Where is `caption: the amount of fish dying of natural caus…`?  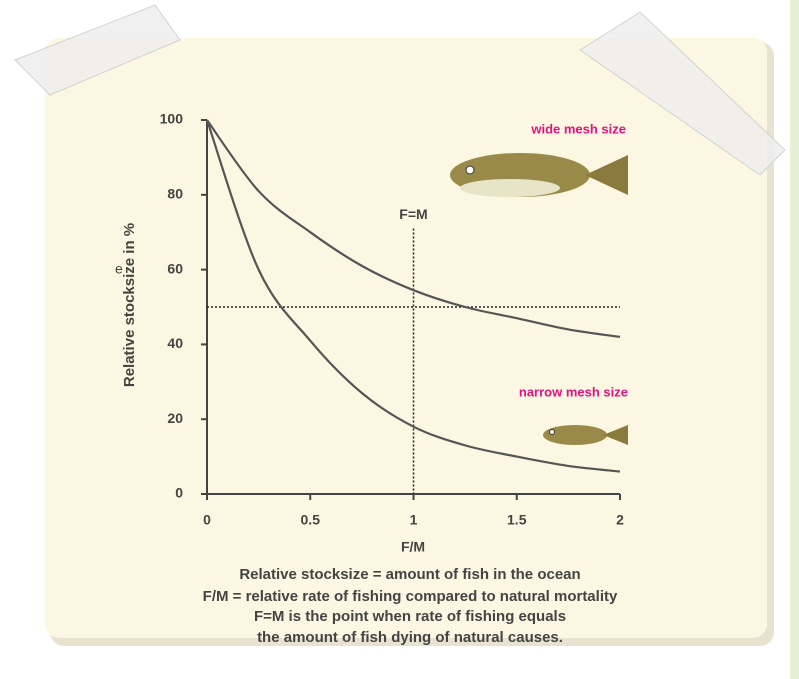 caption: the amount of fish dying of natural caus… is located at coordinates (410, 637).